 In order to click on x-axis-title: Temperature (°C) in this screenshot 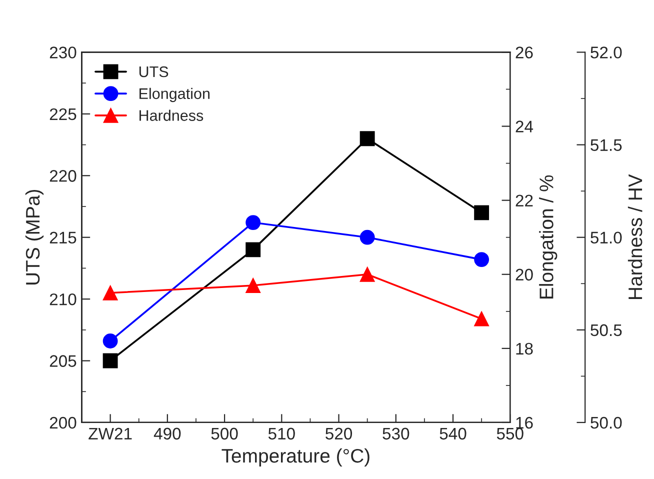, I will do `click(296, 457)`.